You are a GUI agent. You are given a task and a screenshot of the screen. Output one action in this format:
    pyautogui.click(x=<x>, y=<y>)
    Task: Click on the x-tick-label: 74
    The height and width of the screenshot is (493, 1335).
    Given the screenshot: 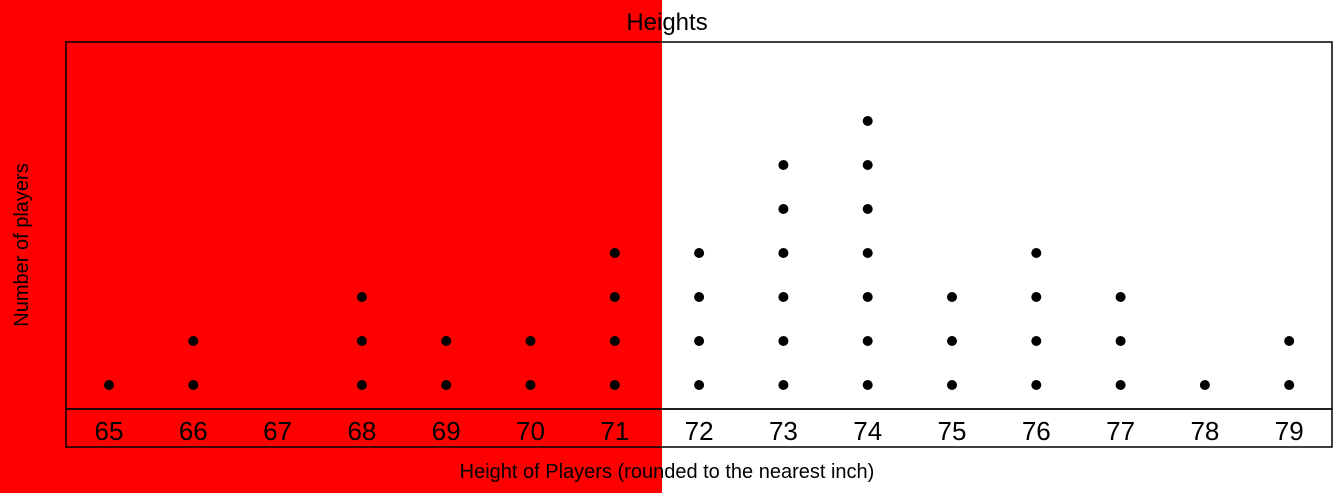 What is the action you would take?
    pyautogui.click(x=867, y=431)
    